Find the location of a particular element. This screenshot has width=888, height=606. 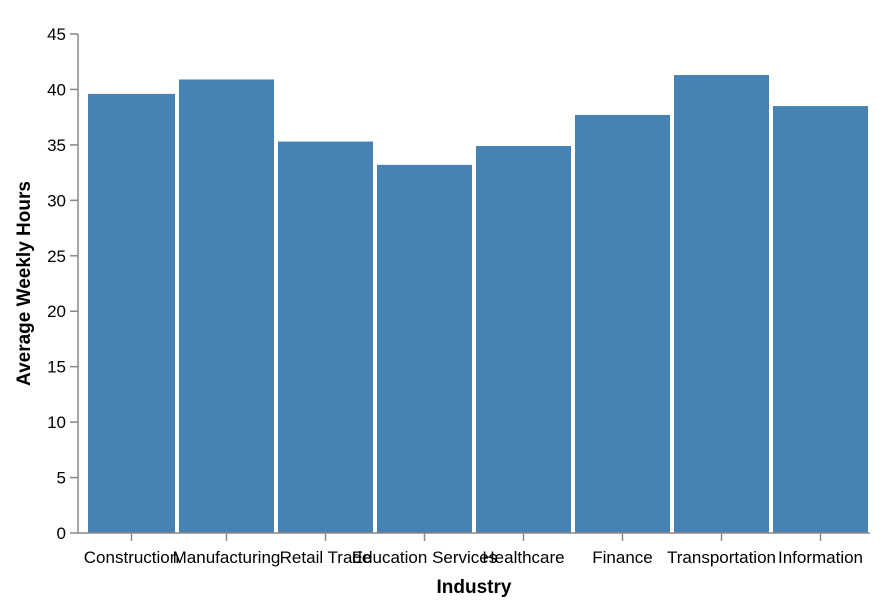

y-tick-label: 40 is located at coordinates (56, 89).